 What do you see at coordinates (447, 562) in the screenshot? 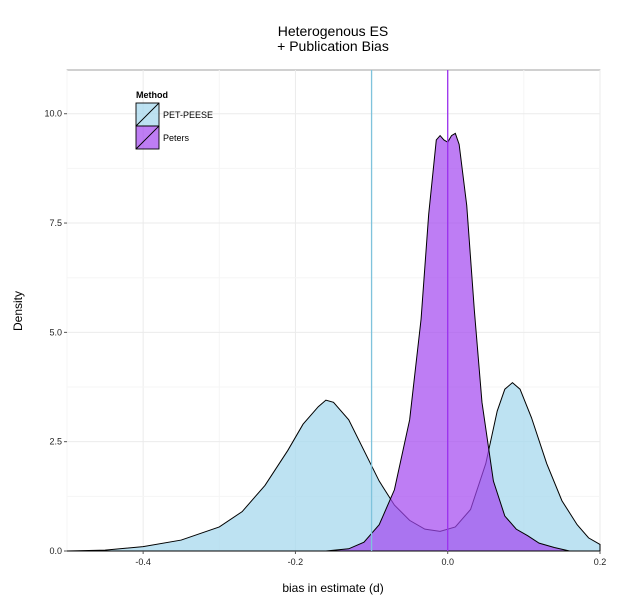
I see `x-tick-label: 0.0` at bounding box center [447, 562].